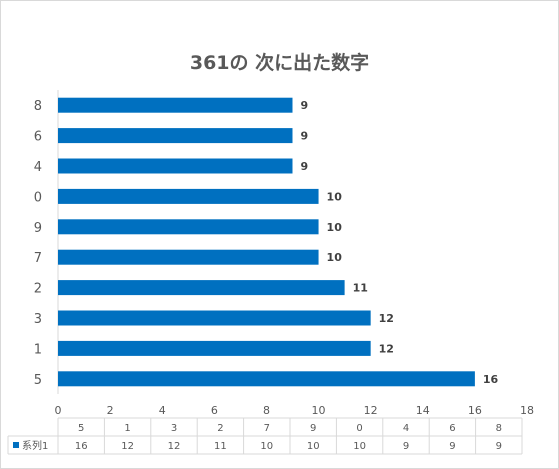  What do you see at coordinates (127, 446) in the screenshot?
I see `table-value-1: 12` at bounding box center [127, 446].